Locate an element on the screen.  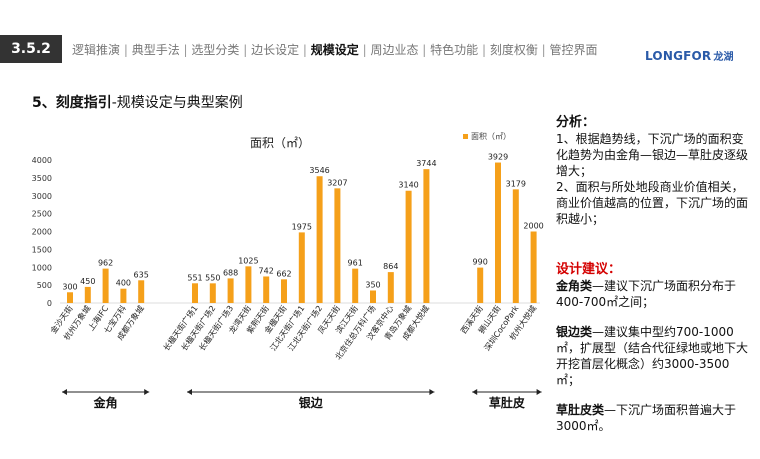
value-label-9: 742 is located at coordinates (266, 270).